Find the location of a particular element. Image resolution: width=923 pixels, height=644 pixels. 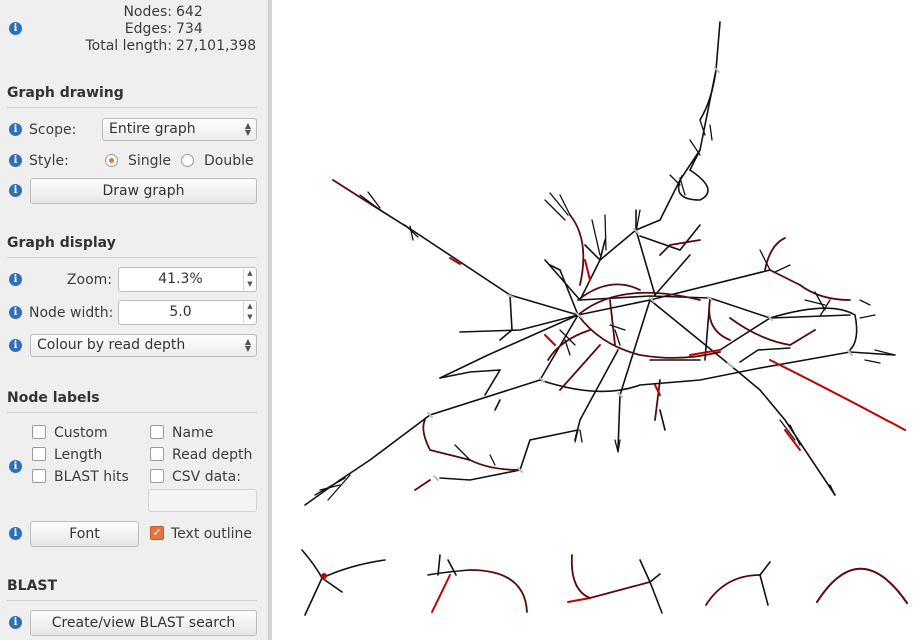

text-outline-checkbox: ✓ is located at coordinates (157, 533).